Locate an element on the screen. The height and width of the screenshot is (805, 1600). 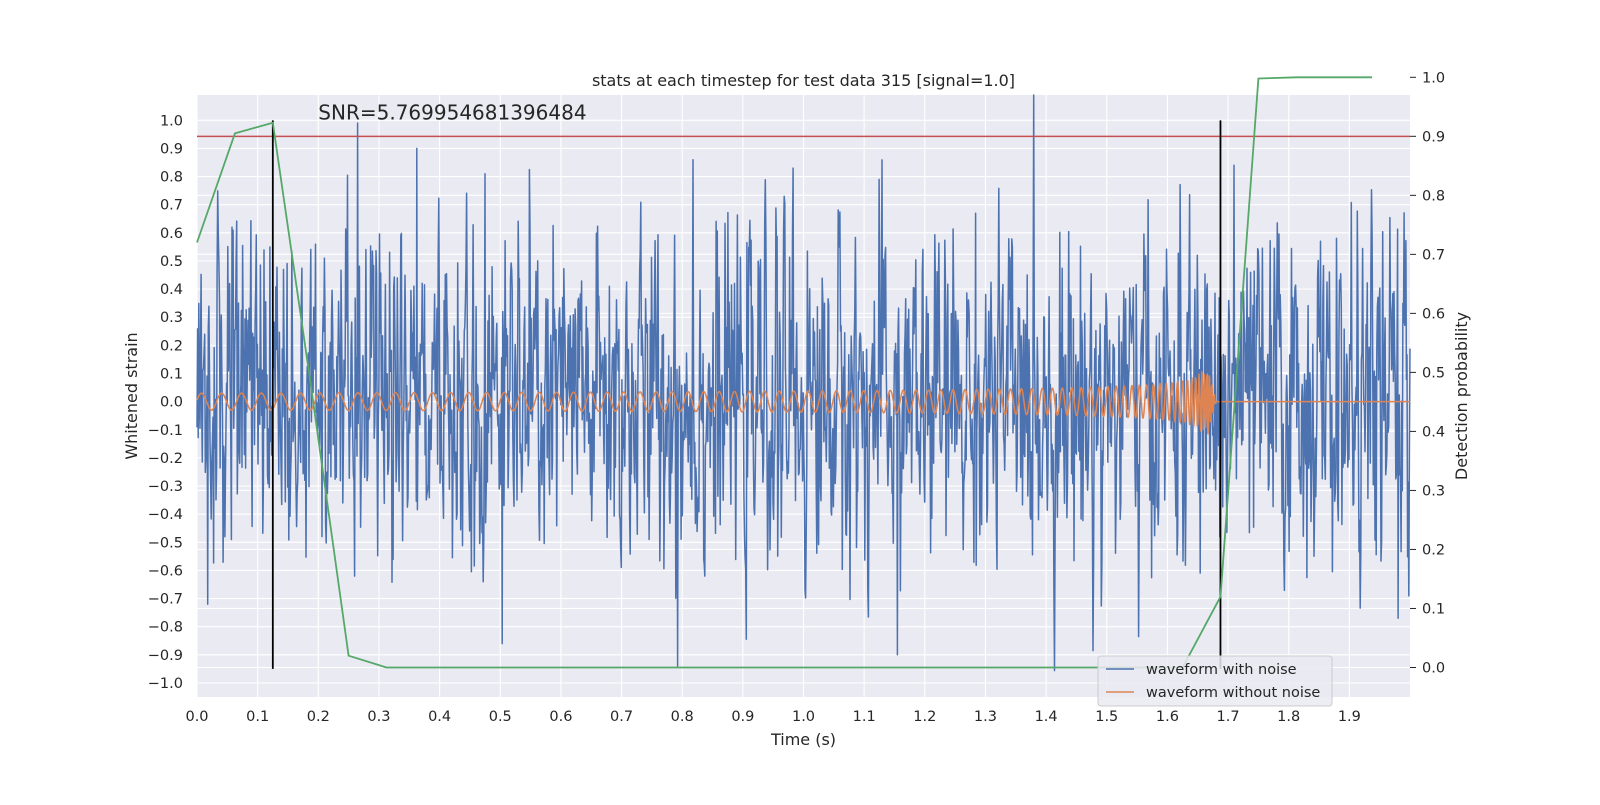
x-tick-label: 1.9 is located at coordinates (1349, 717).